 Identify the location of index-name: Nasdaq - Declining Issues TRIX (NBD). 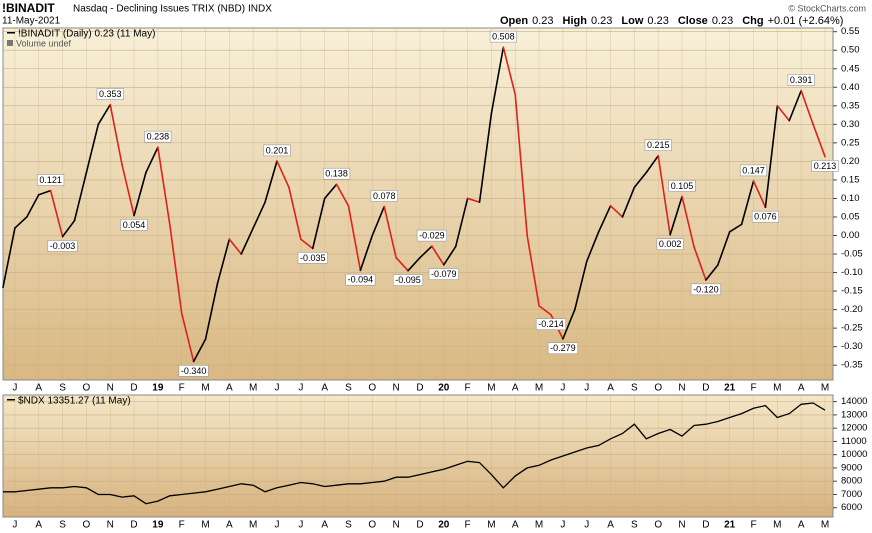
(159, 9).